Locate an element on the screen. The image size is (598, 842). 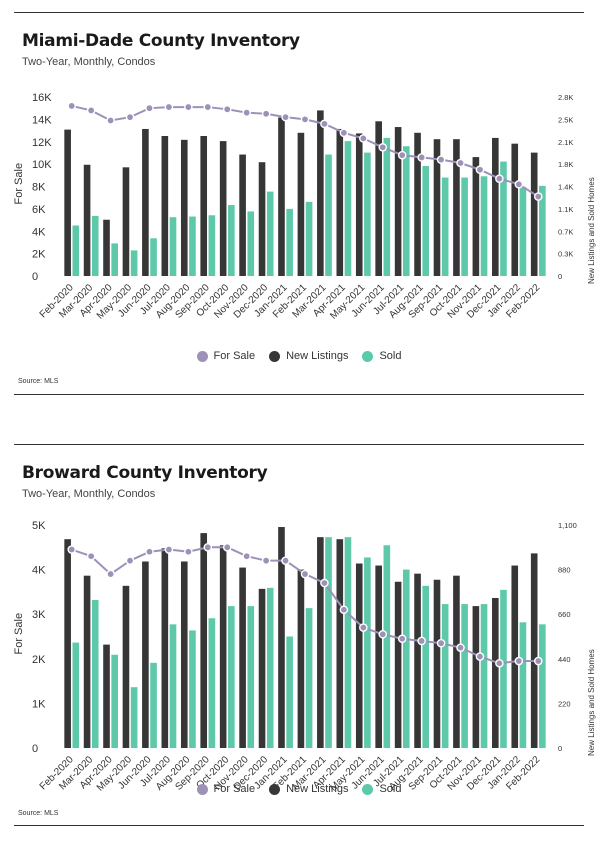
y-tick-label-right: 660 is located at coordinates (564, 614).